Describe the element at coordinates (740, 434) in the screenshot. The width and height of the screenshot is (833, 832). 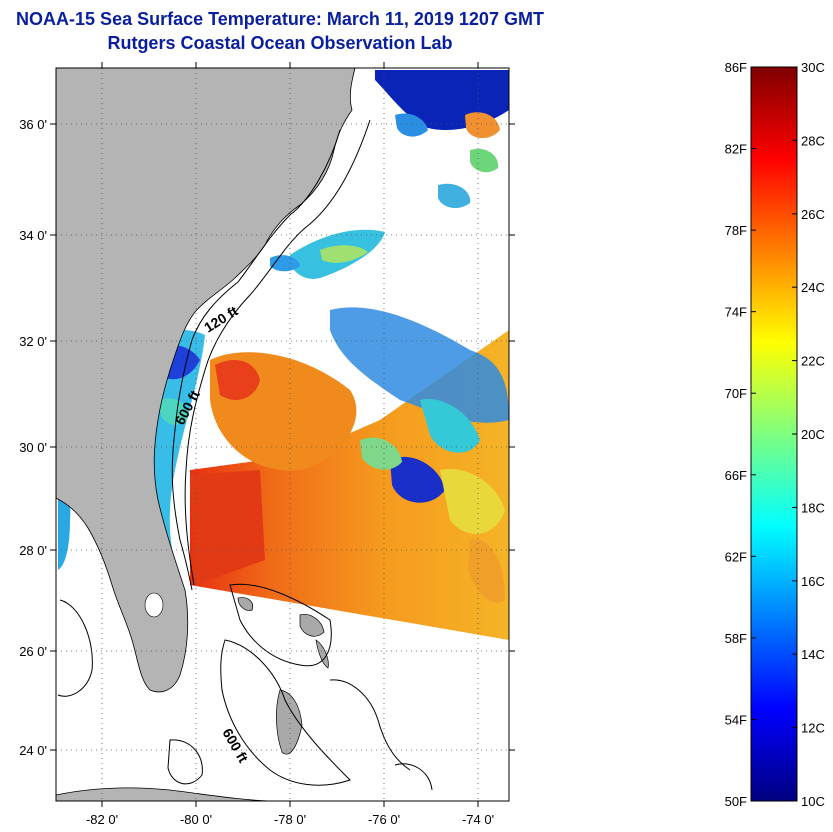
I see `fahrenheit-scale: 86F 82F 78F 74F 70F 66F 62F 58F 54F 50F` at that location.